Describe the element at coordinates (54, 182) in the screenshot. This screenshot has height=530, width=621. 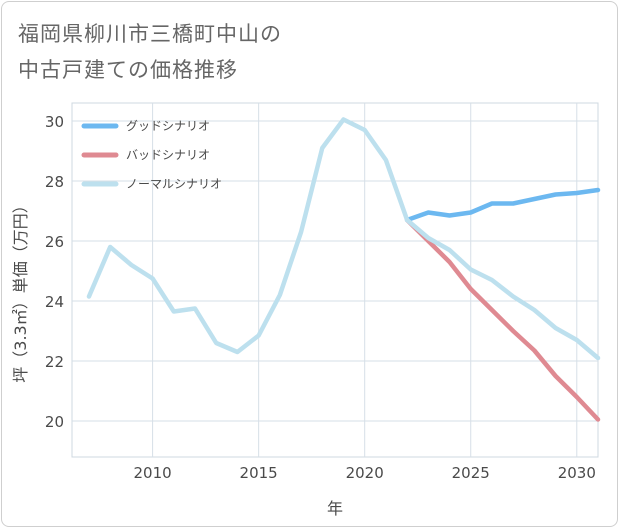
I see `y-tick-label: 28` at that location.